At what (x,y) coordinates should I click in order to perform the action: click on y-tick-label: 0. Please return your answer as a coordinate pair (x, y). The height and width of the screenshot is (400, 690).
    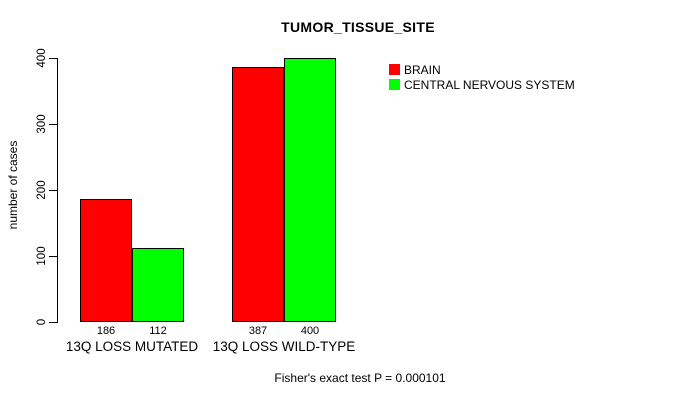
    Looking at the image, I should click on (42, 322).